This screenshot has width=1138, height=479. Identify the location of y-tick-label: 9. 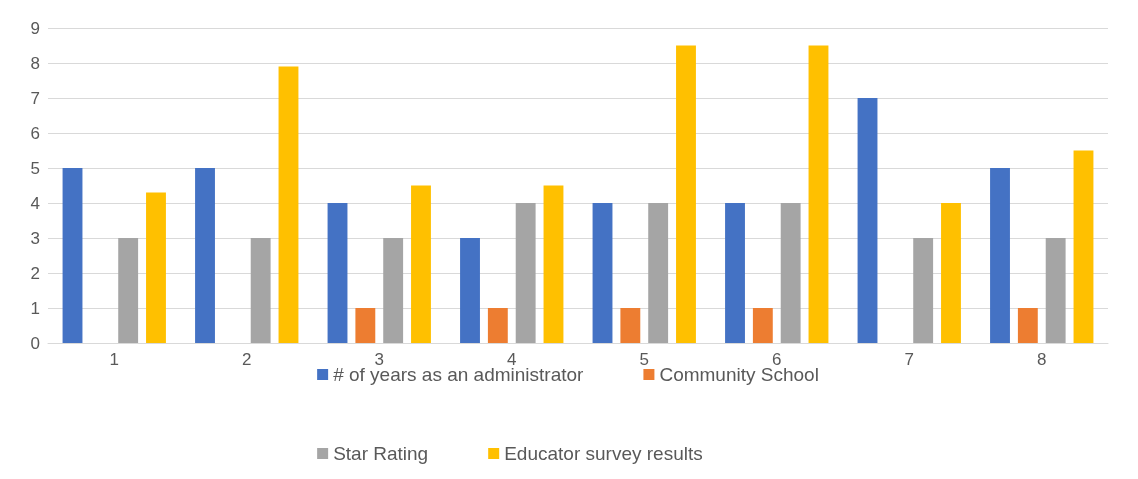
(35, 28).